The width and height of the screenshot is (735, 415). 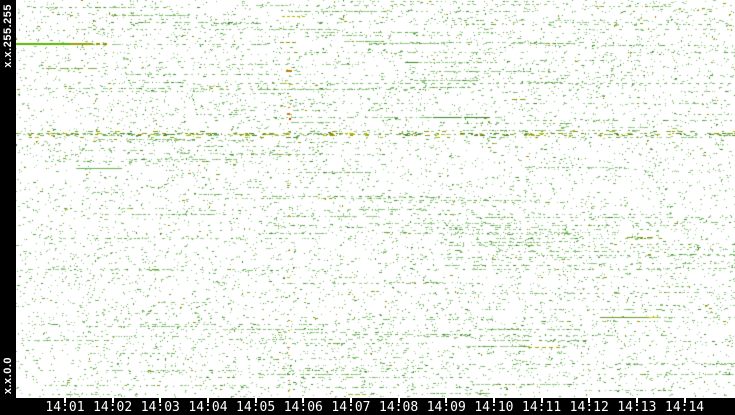 I want to click on x-tick-label: 14:09, so click(x=446, y=407).